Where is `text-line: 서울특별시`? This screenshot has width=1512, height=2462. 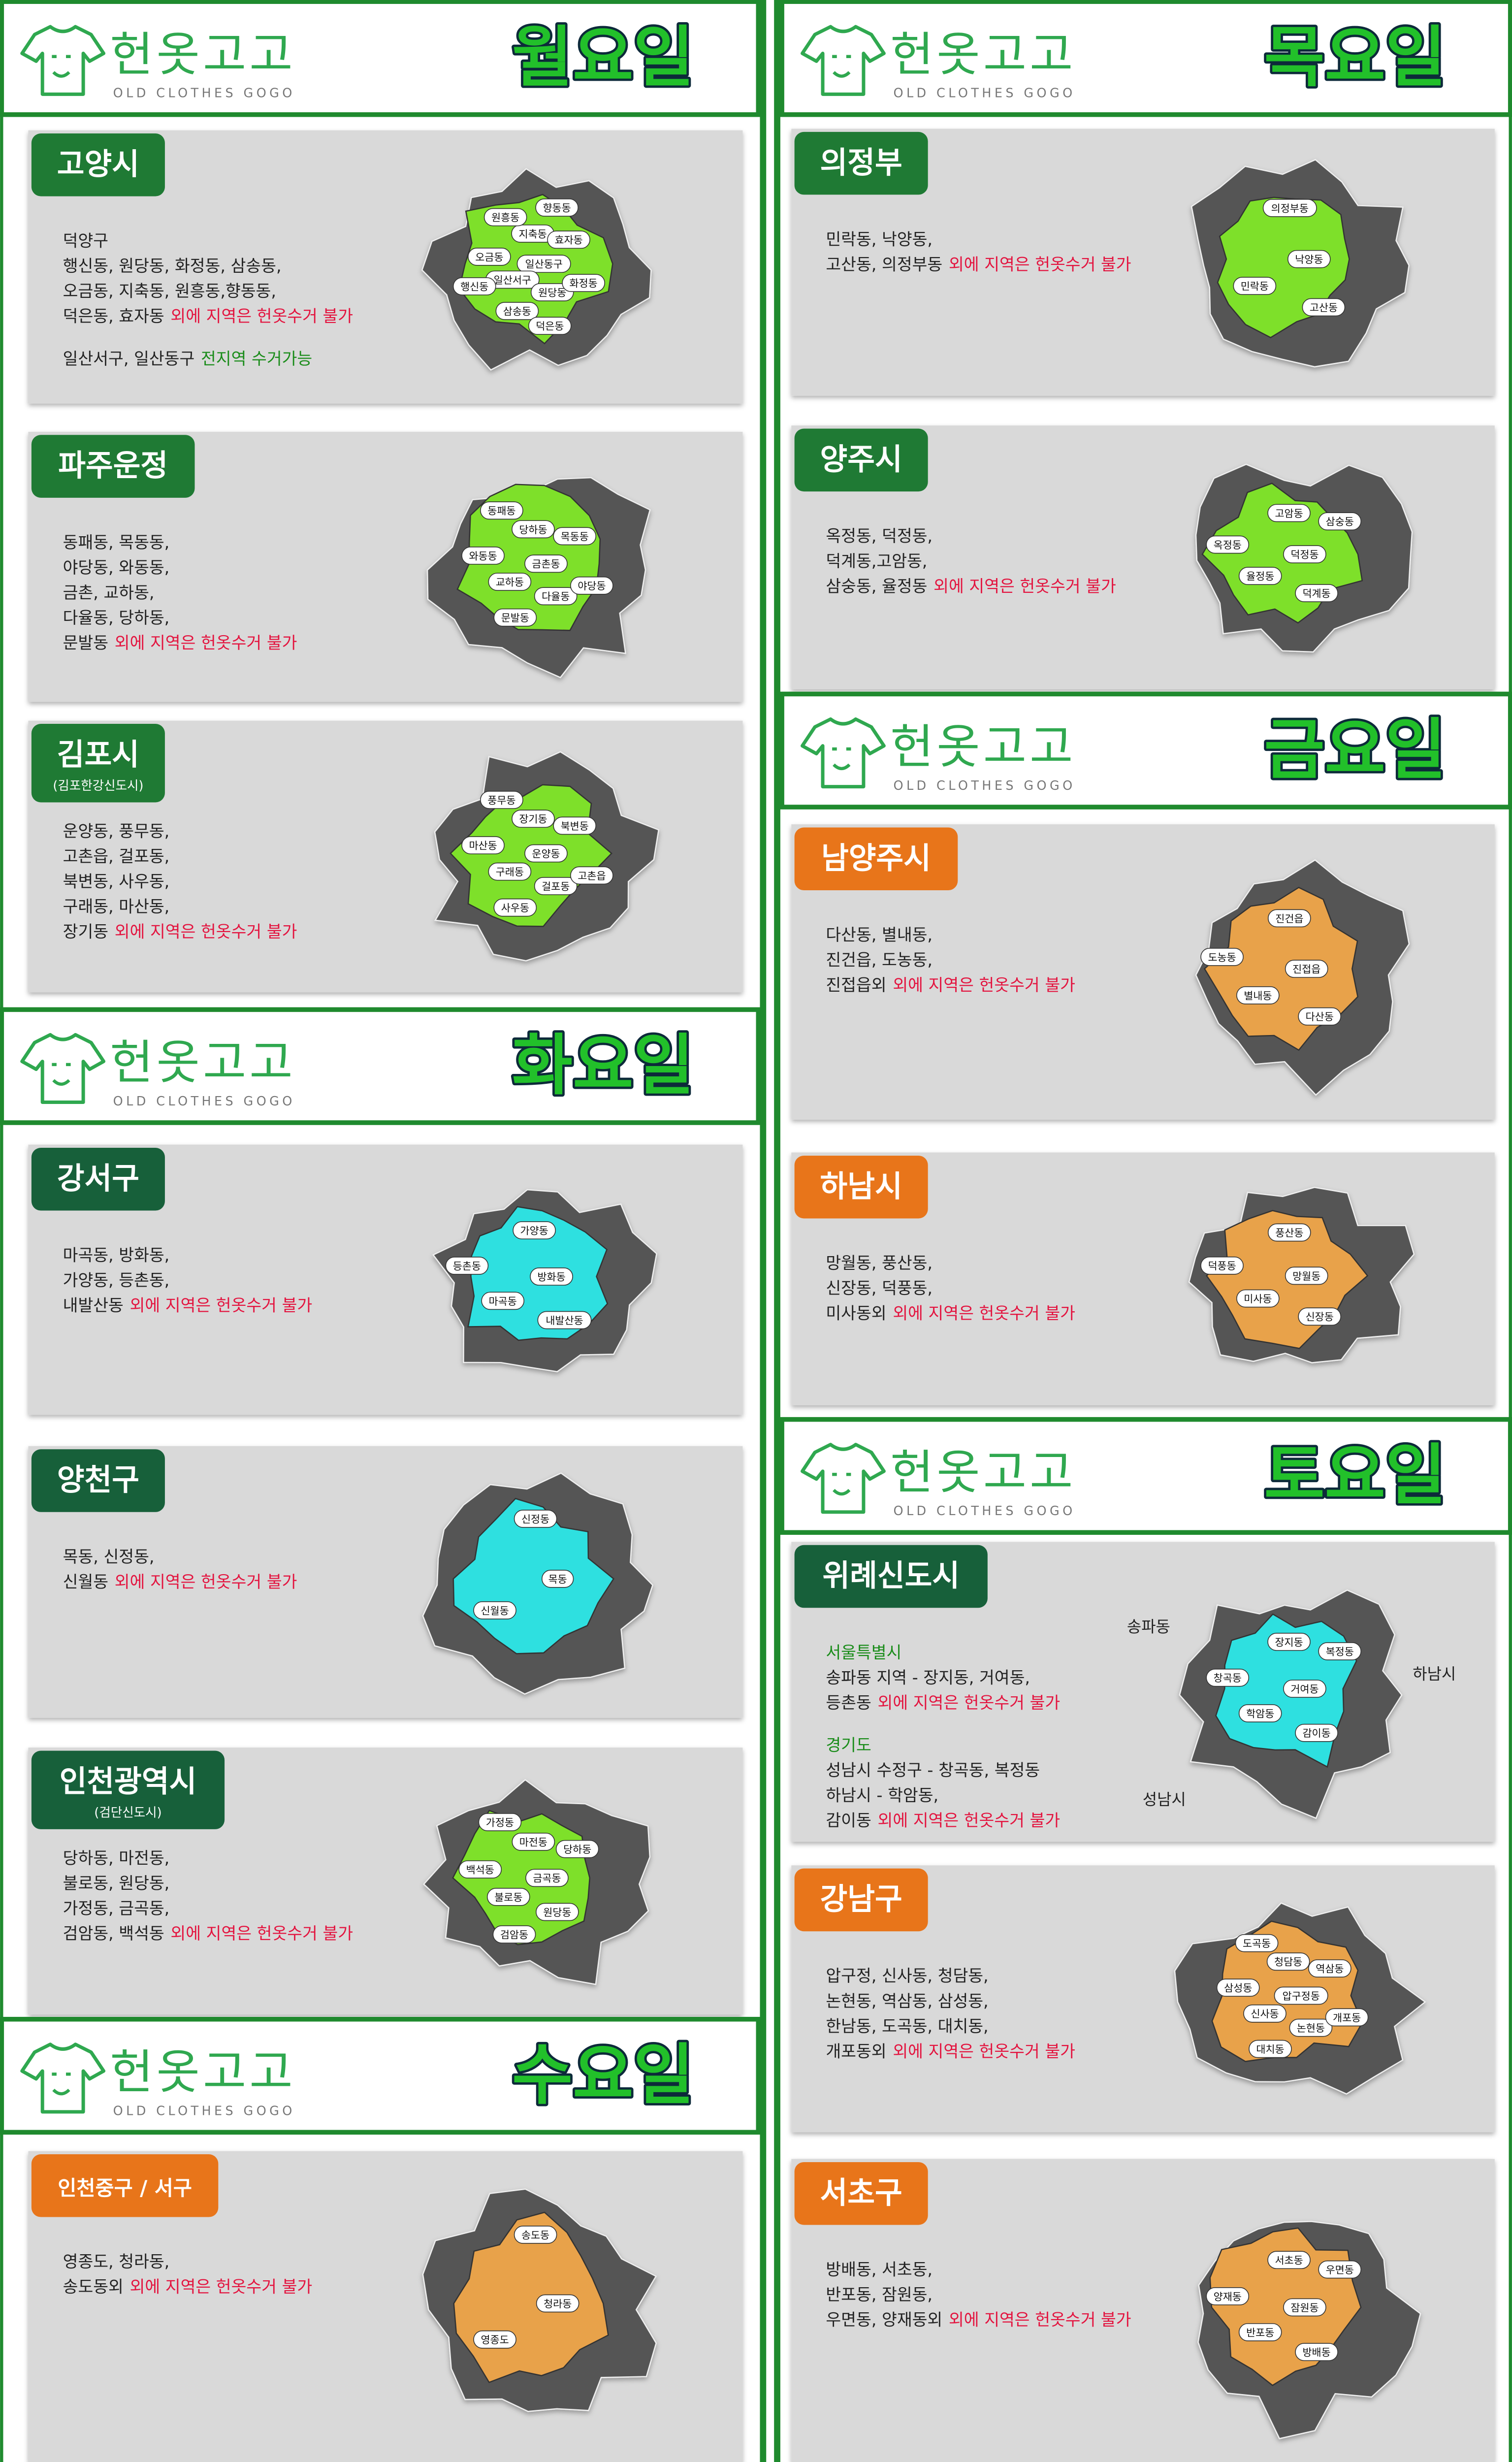 text-line: 서울특별시 is located at coordinates (864, 1652).